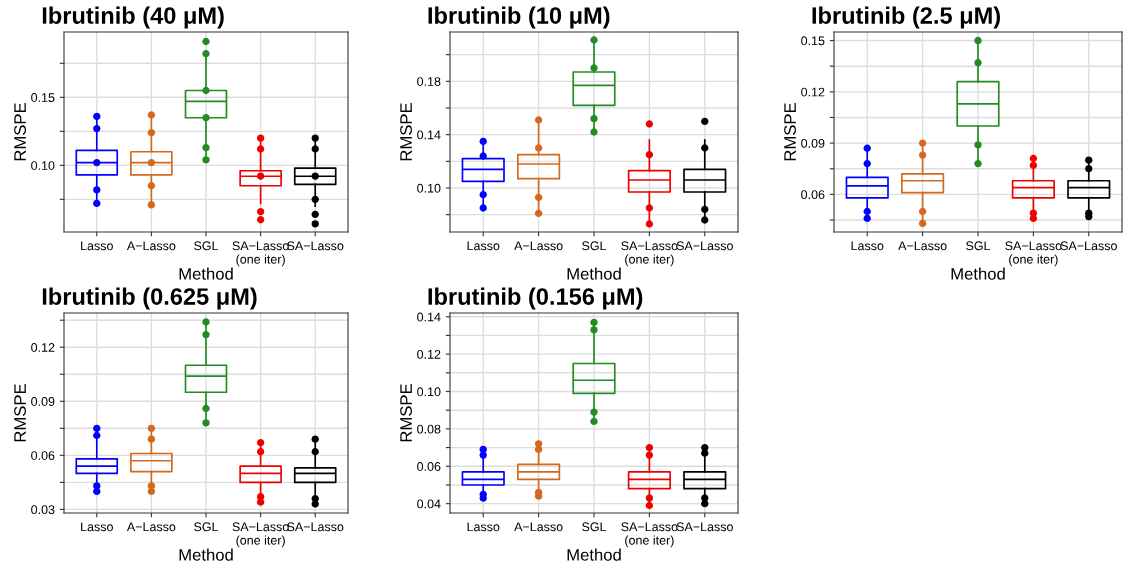 The width and height of the screenshot is (1127, 562). What do you see at coordinates (519, 17) in the screenshot?
I see `chart-title: Ibrutinib (10 μM)` at bounding box center [519, 17].